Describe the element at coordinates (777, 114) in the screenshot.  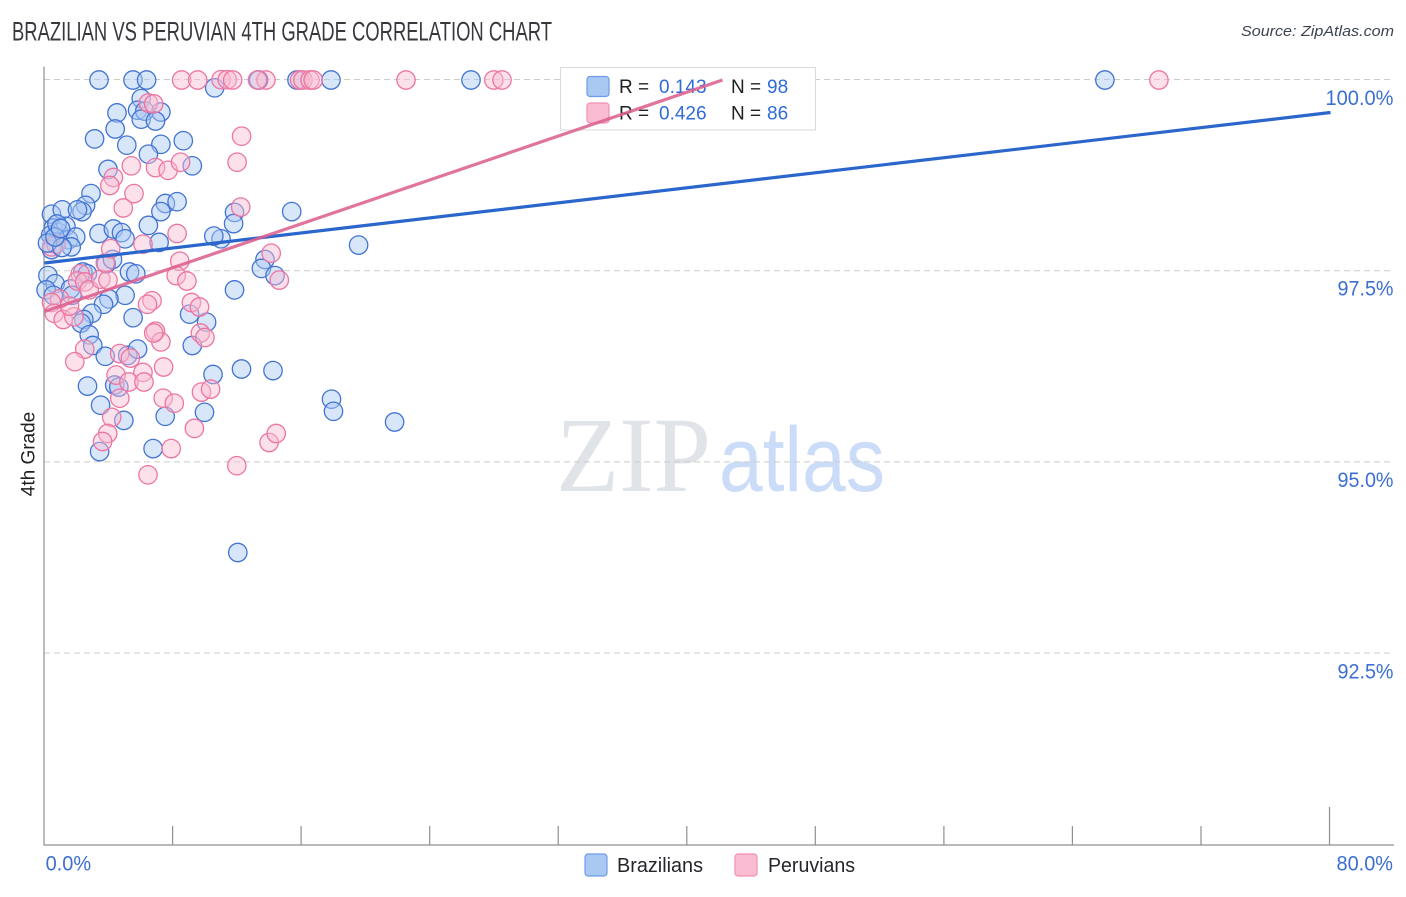
I see `svg-text: 86` at that location.